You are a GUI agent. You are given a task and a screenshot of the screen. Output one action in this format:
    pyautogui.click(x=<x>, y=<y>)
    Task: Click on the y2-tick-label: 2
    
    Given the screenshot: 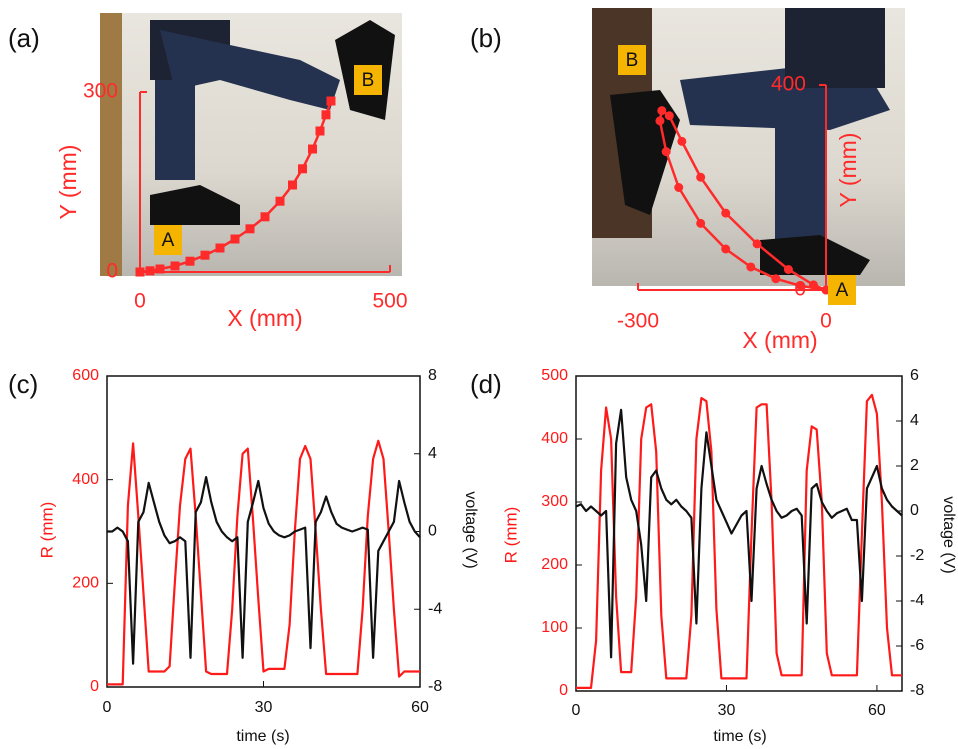 What is the action you would take?
    pyautogui.click(x=914, y=465)
    